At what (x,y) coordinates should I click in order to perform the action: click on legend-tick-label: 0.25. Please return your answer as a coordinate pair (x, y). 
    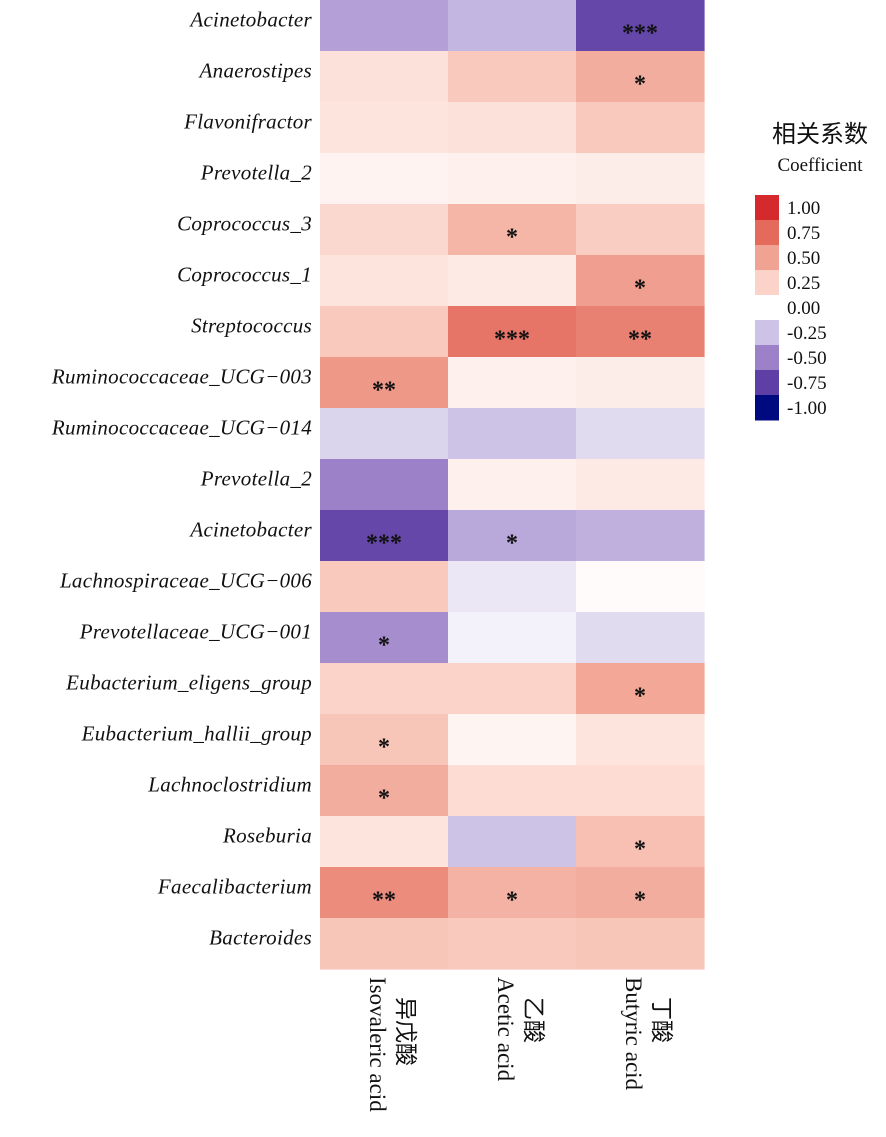
    Looking at the image, I should click on (803, 283).